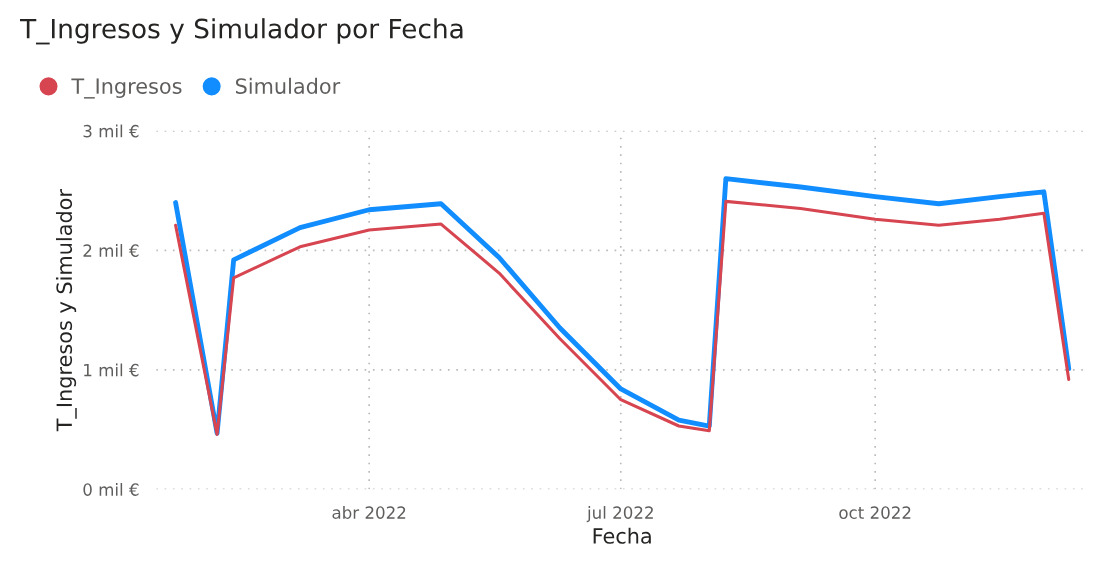 The image size is (1116, 569). What do you see at coordinates (622, 535) in the screenshot?
I see `x-axis-title: Fecha` at bounding box center [622, 535].